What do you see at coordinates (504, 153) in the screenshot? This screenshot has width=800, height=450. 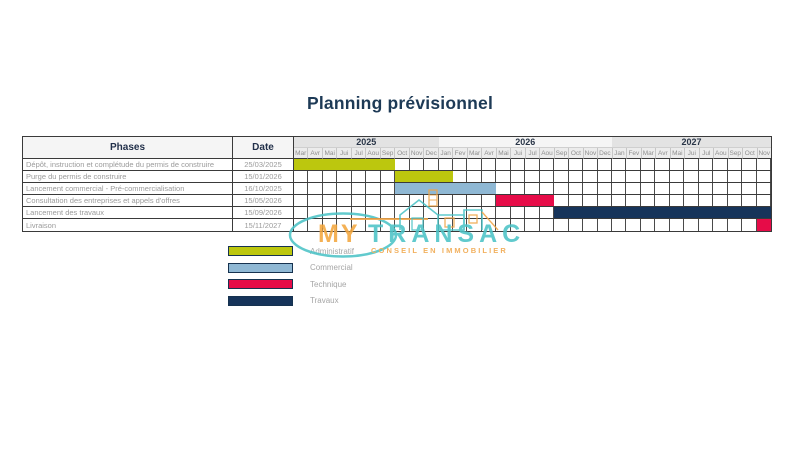 I see `month-header-14: Mai` at bounding box center [504, 153].